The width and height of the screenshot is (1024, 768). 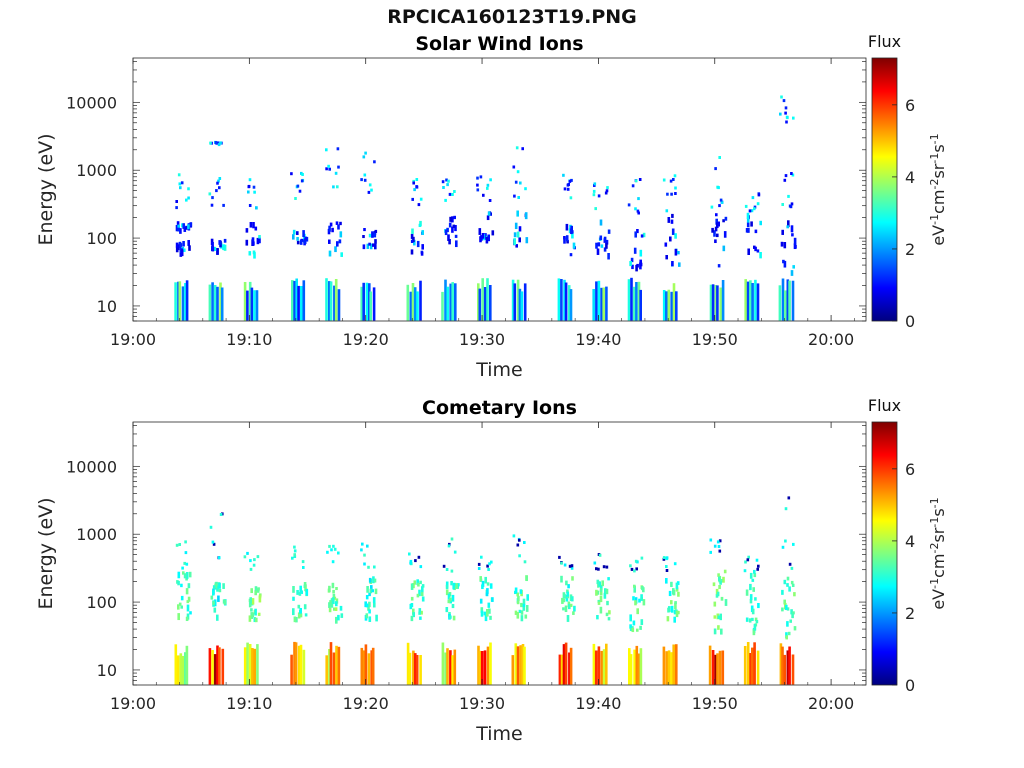 What do you see at coordinates (910, 541) in the screenshot?
I see `colorbar-tick-label: 4` at bounding box center [910, 541].